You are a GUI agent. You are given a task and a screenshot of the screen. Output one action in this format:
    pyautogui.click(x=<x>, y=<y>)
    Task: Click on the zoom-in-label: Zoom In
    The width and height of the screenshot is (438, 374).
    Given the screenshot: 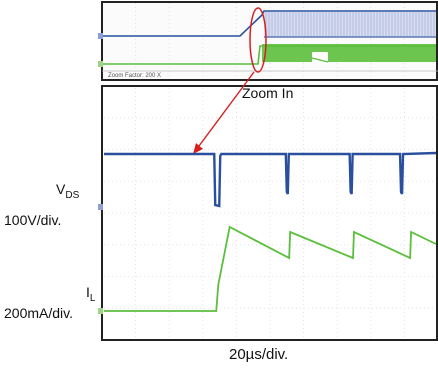 What is the action you would take?
    pyautogui.click(x=268, y=93)
    